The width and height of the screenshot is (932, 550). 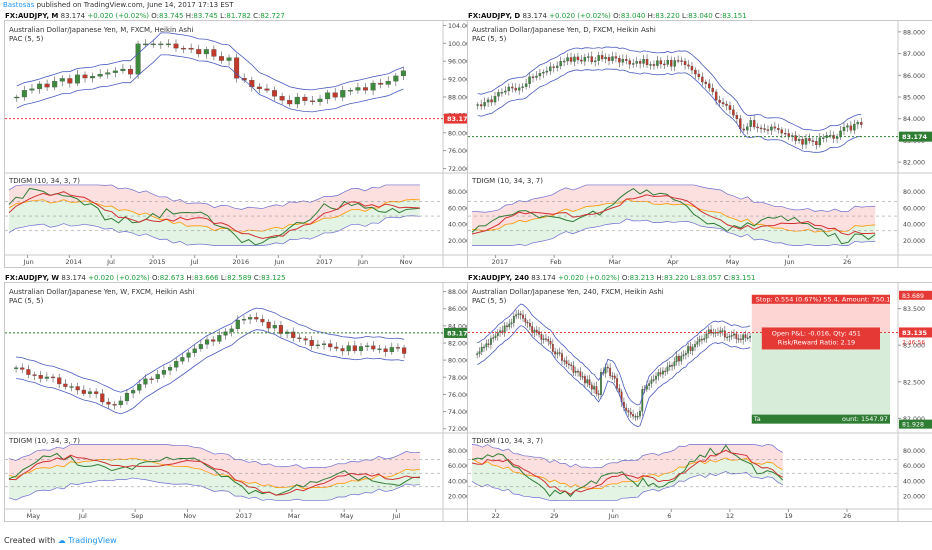 What do you see at coordinates (914, 54) in the screenshot?
I see `y-tick-label: 87.000` at bounding box center [914, 54].